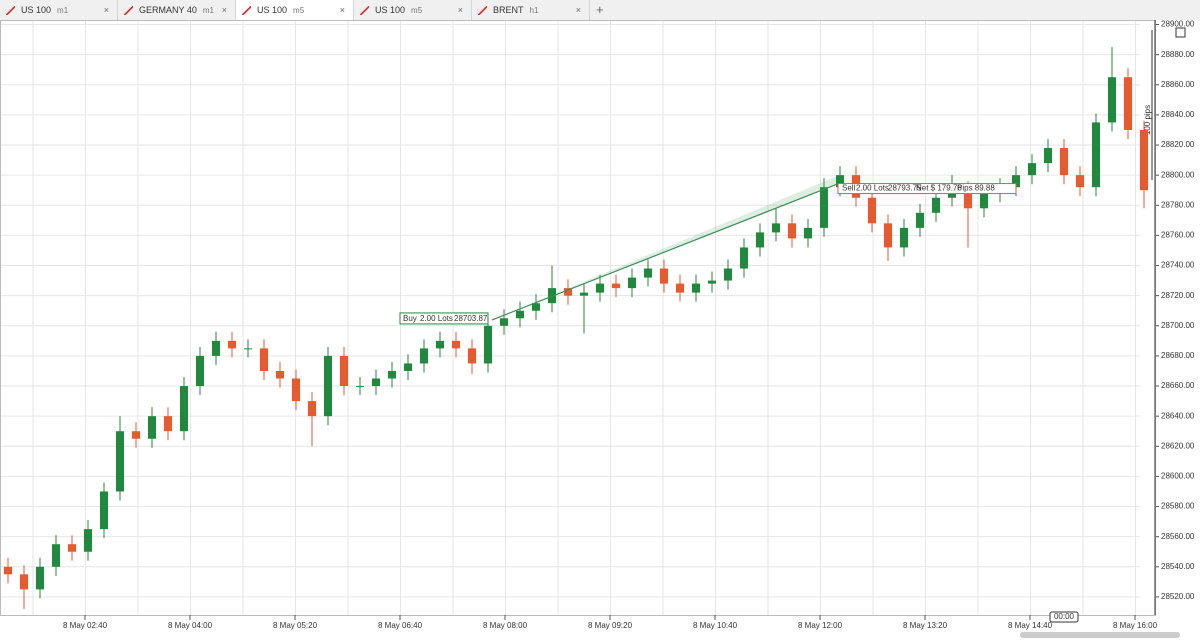 The height and width of the screenshot is (642, 1200). What do you see at coordinates (505, 625) in the screenshot?
I see `x-tick-label: 8 May 08:00` at bounding box center [505, 625].